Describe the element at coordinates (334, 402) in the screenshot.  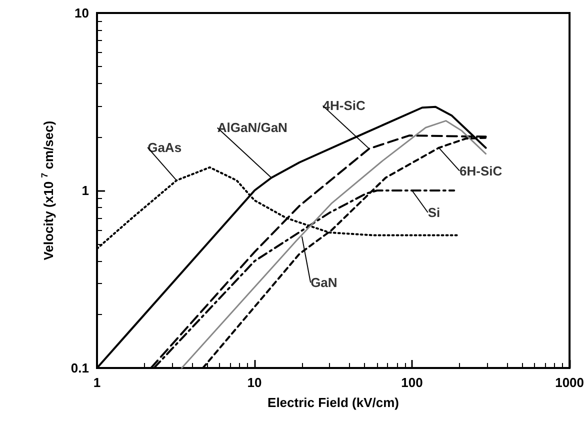
I see `x-axis-title: Electric Field (kV/cm)` at that location.